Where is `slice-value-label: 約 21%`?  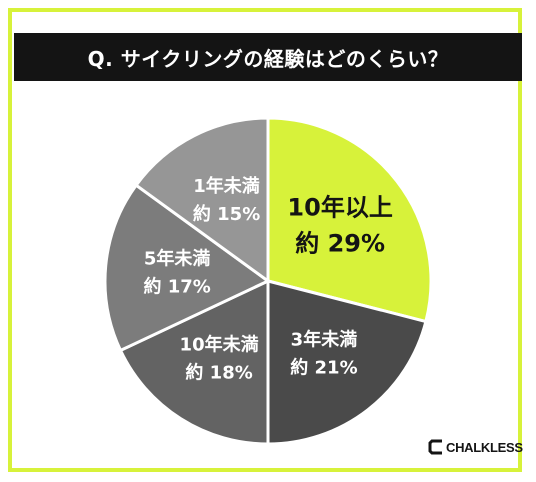
slice-value-label: 約 21% is located at coordinates (323, 367).